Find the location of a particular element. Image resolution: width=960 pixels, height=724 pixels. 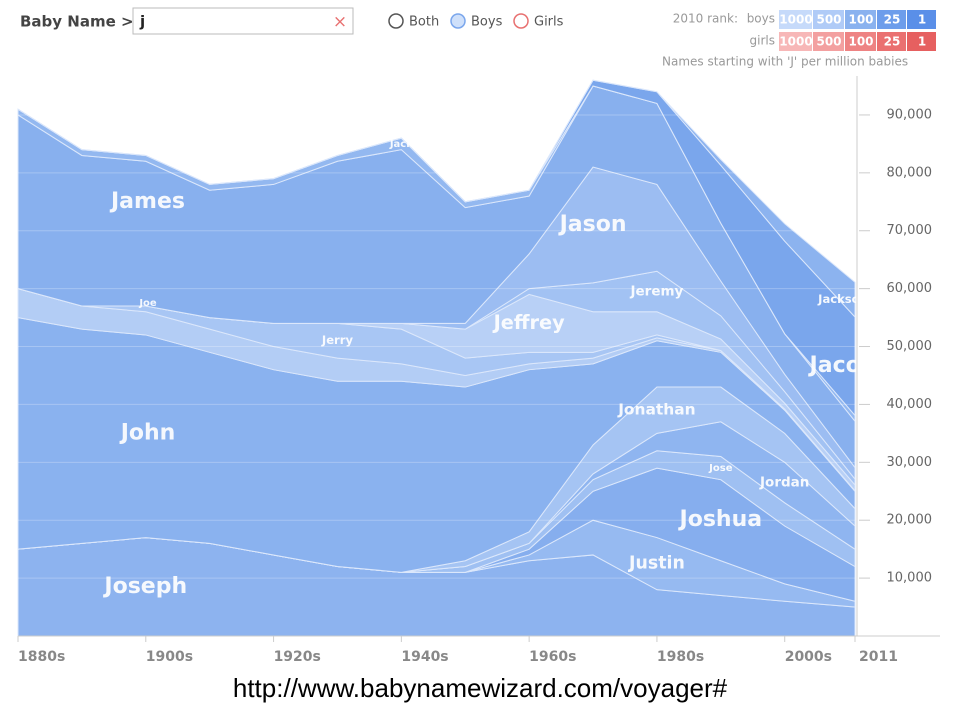

x-tick-label: 2000s is located at coordinates (808, 657).